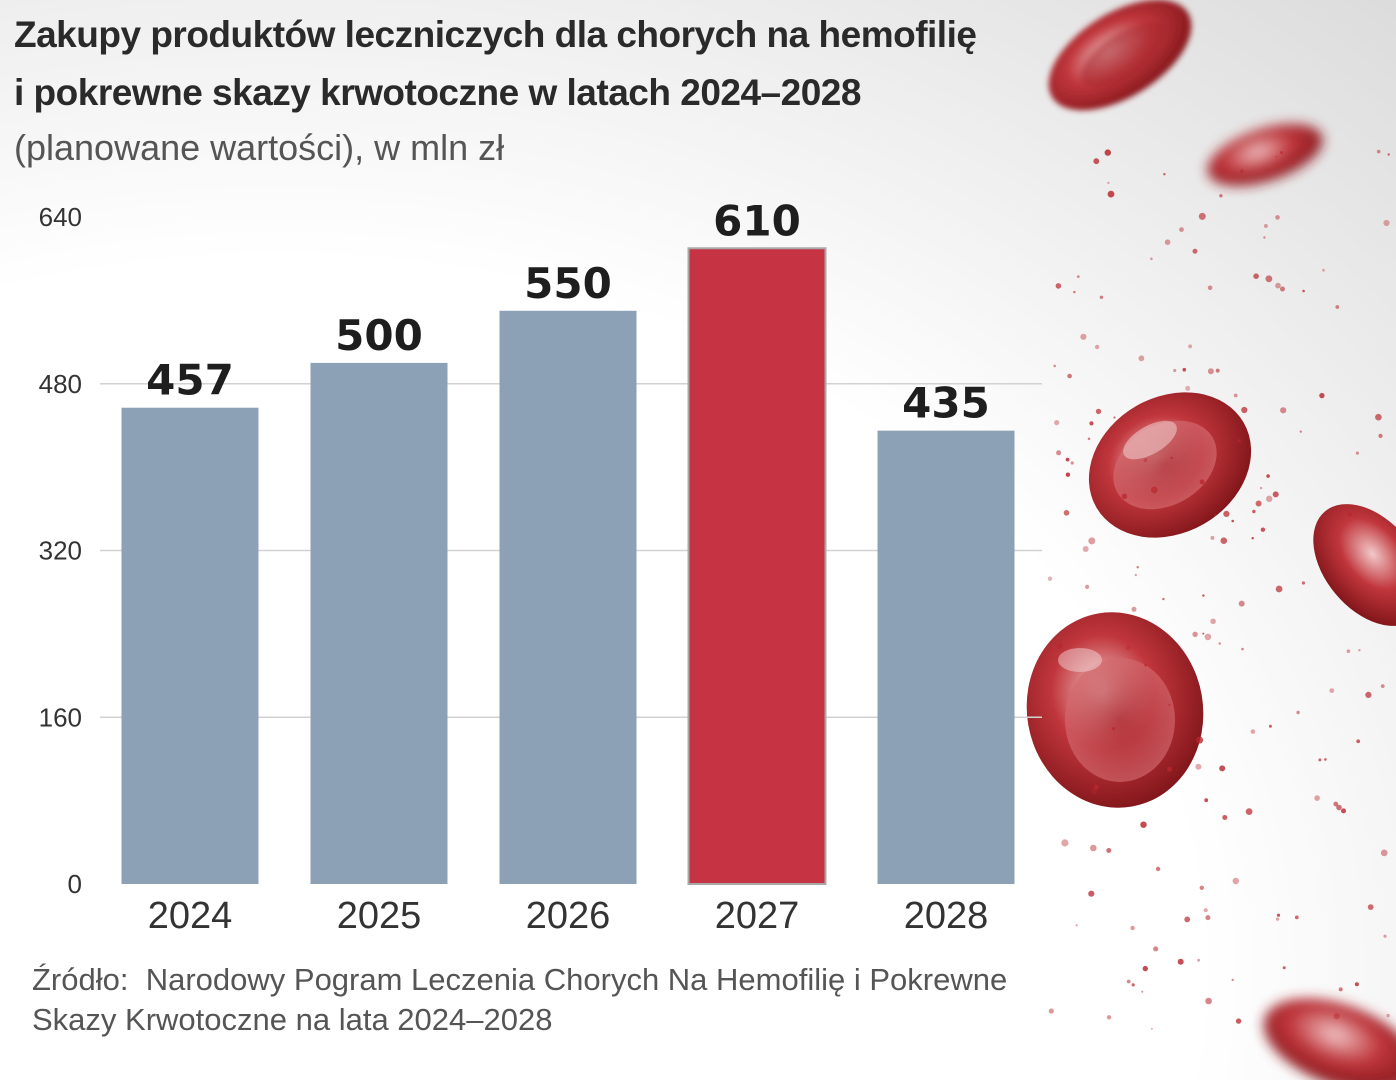  Describe the element at coordinates (190, 380) in the screenshot. I see `data-label-2024: 457` at that location.